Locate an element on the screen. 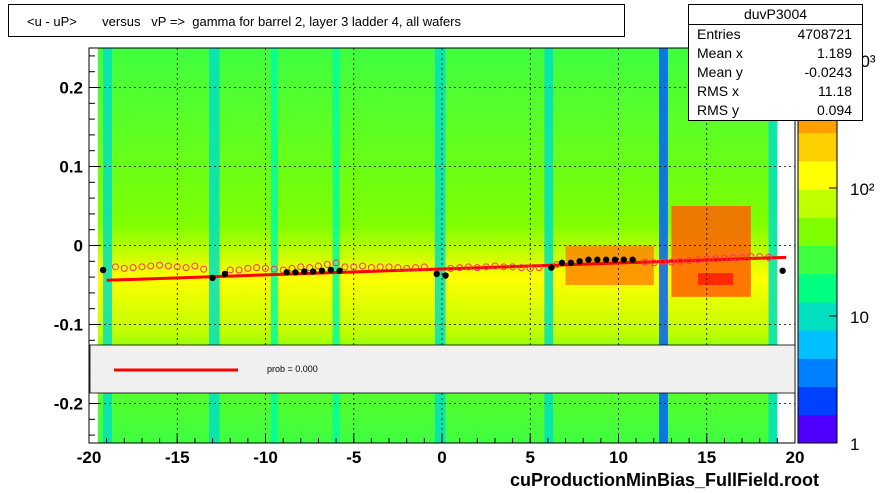  stats-key: RMS x is located at coordinates (718, 91).